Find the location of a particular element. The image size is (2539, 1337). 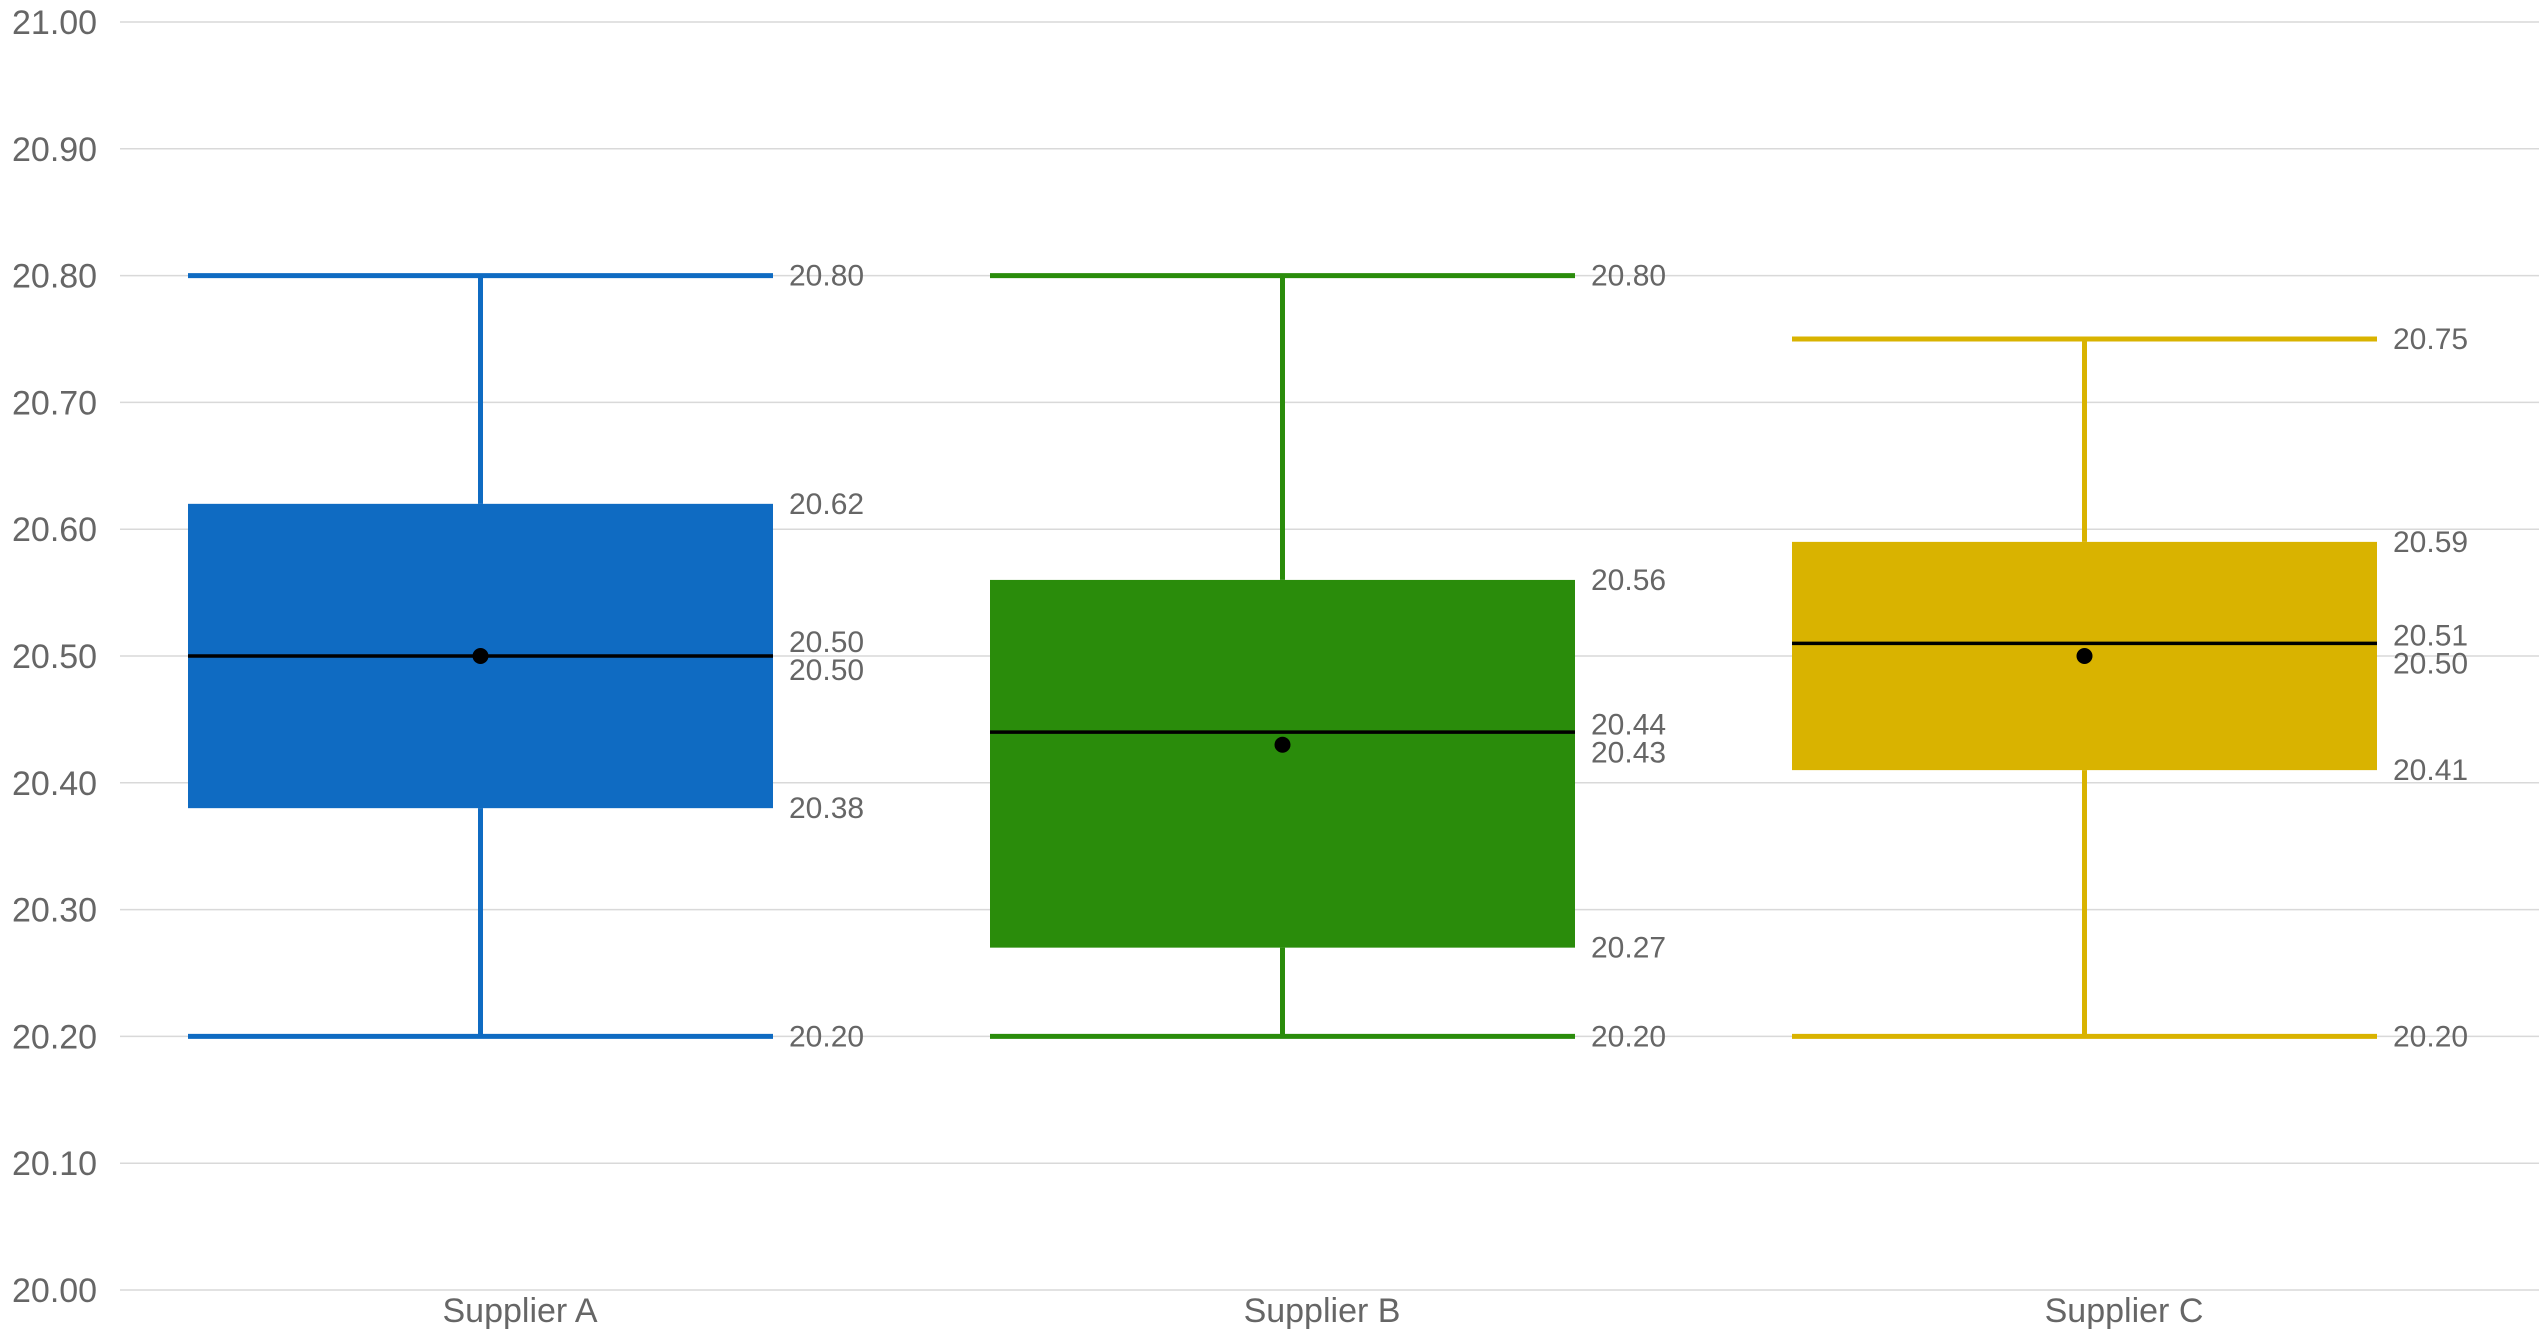

value-label-median: 20.44 is located at coordinates (1628, 724).